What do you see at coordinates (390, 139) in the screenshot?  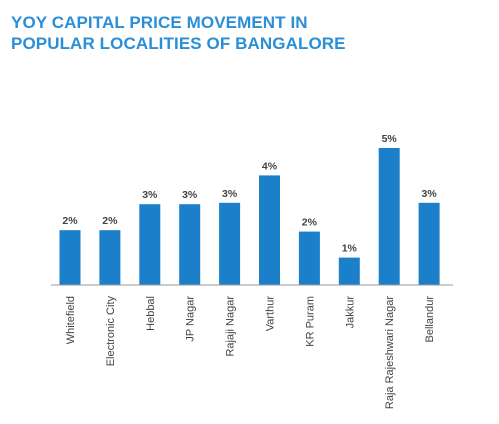 I see `data-label-8: 5%` at bounding box center [390, 139].